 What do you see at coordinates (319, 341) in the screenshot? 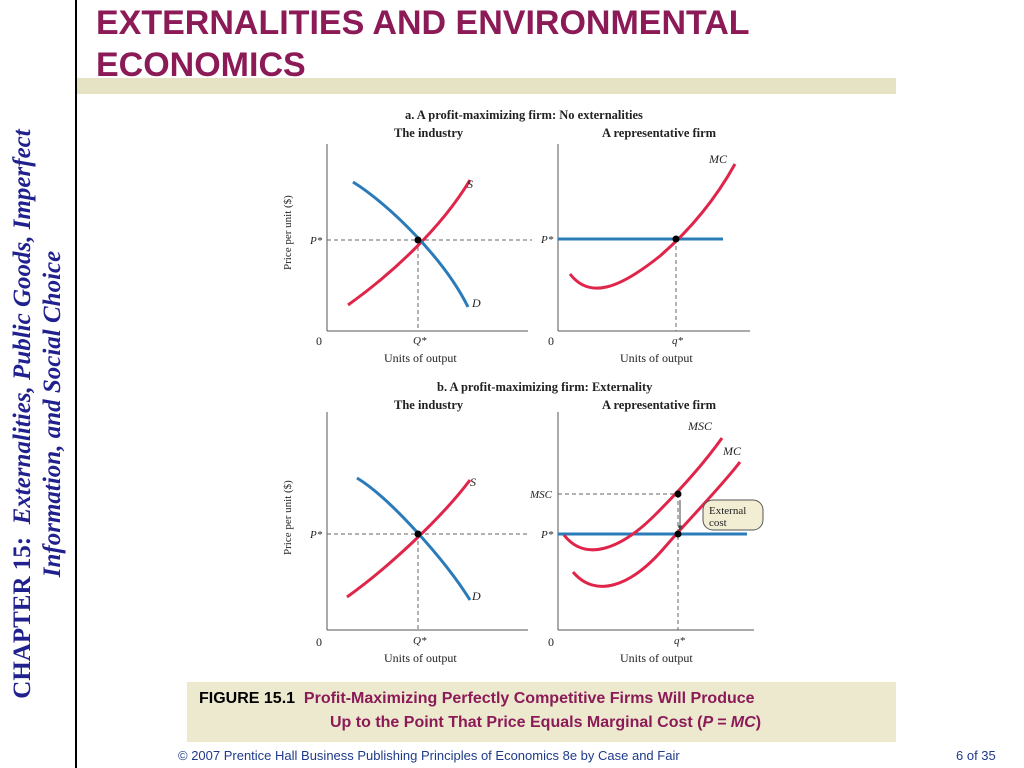
I see `panel-a-industry-zero: 0` at bounding box center [319, 341].